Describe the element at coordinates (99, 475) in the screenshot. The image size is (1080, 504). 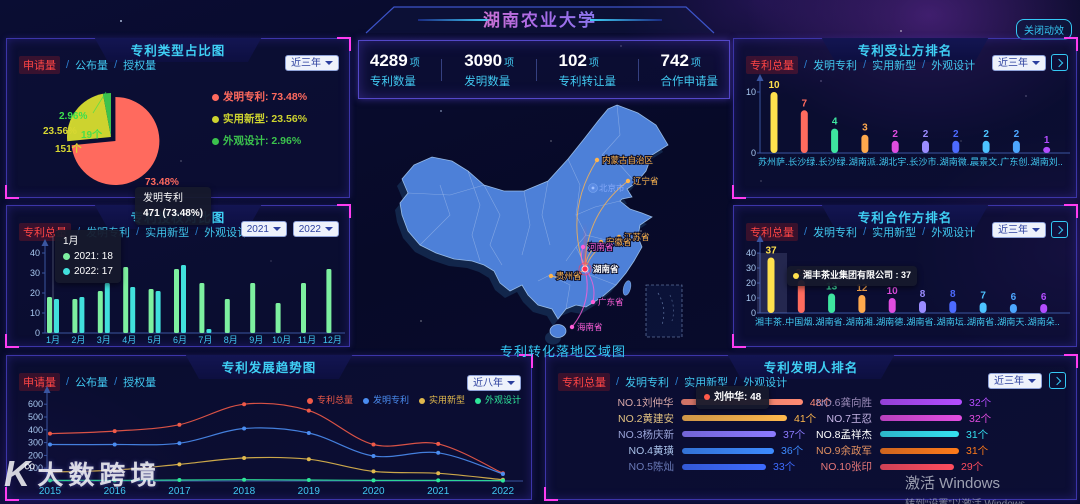
I see `watermark-text: 大数跨境` at that location.